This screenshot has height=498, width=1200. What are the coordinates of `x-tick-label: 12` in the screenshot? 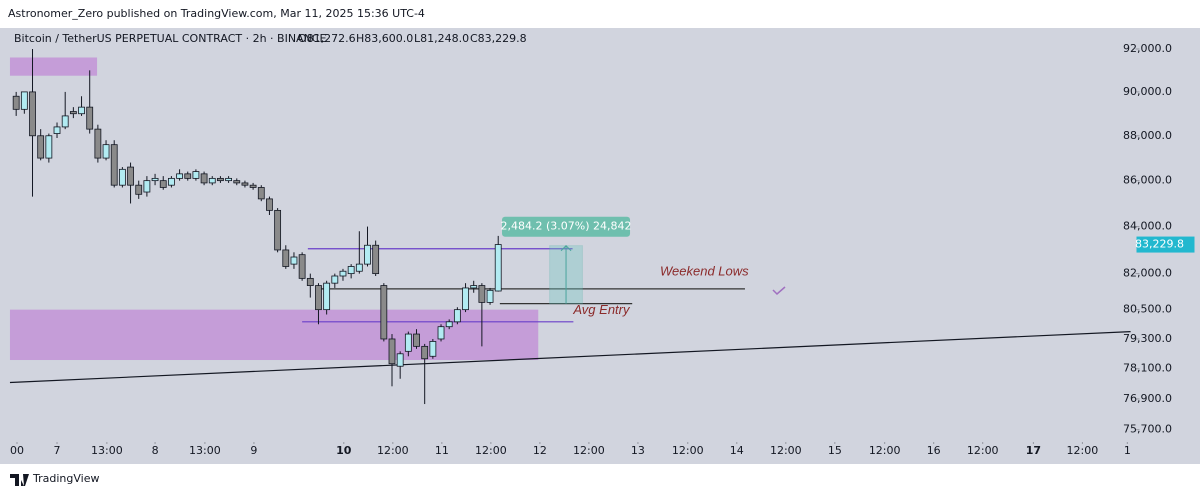 It's located at (540, 450).